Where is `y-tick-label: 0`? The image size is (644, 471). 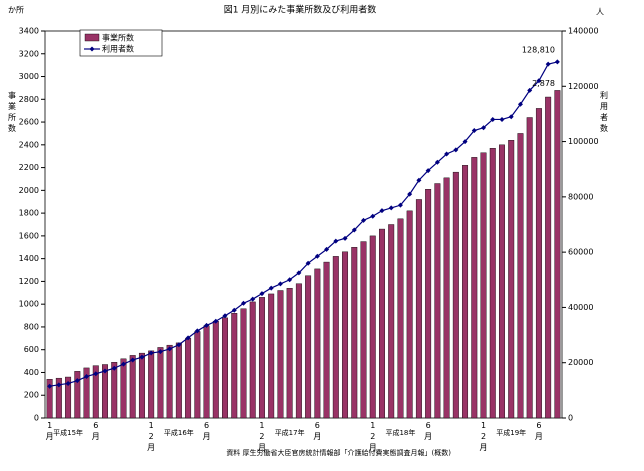
y-tick-label: 0 is located at coordinates (36, 418).